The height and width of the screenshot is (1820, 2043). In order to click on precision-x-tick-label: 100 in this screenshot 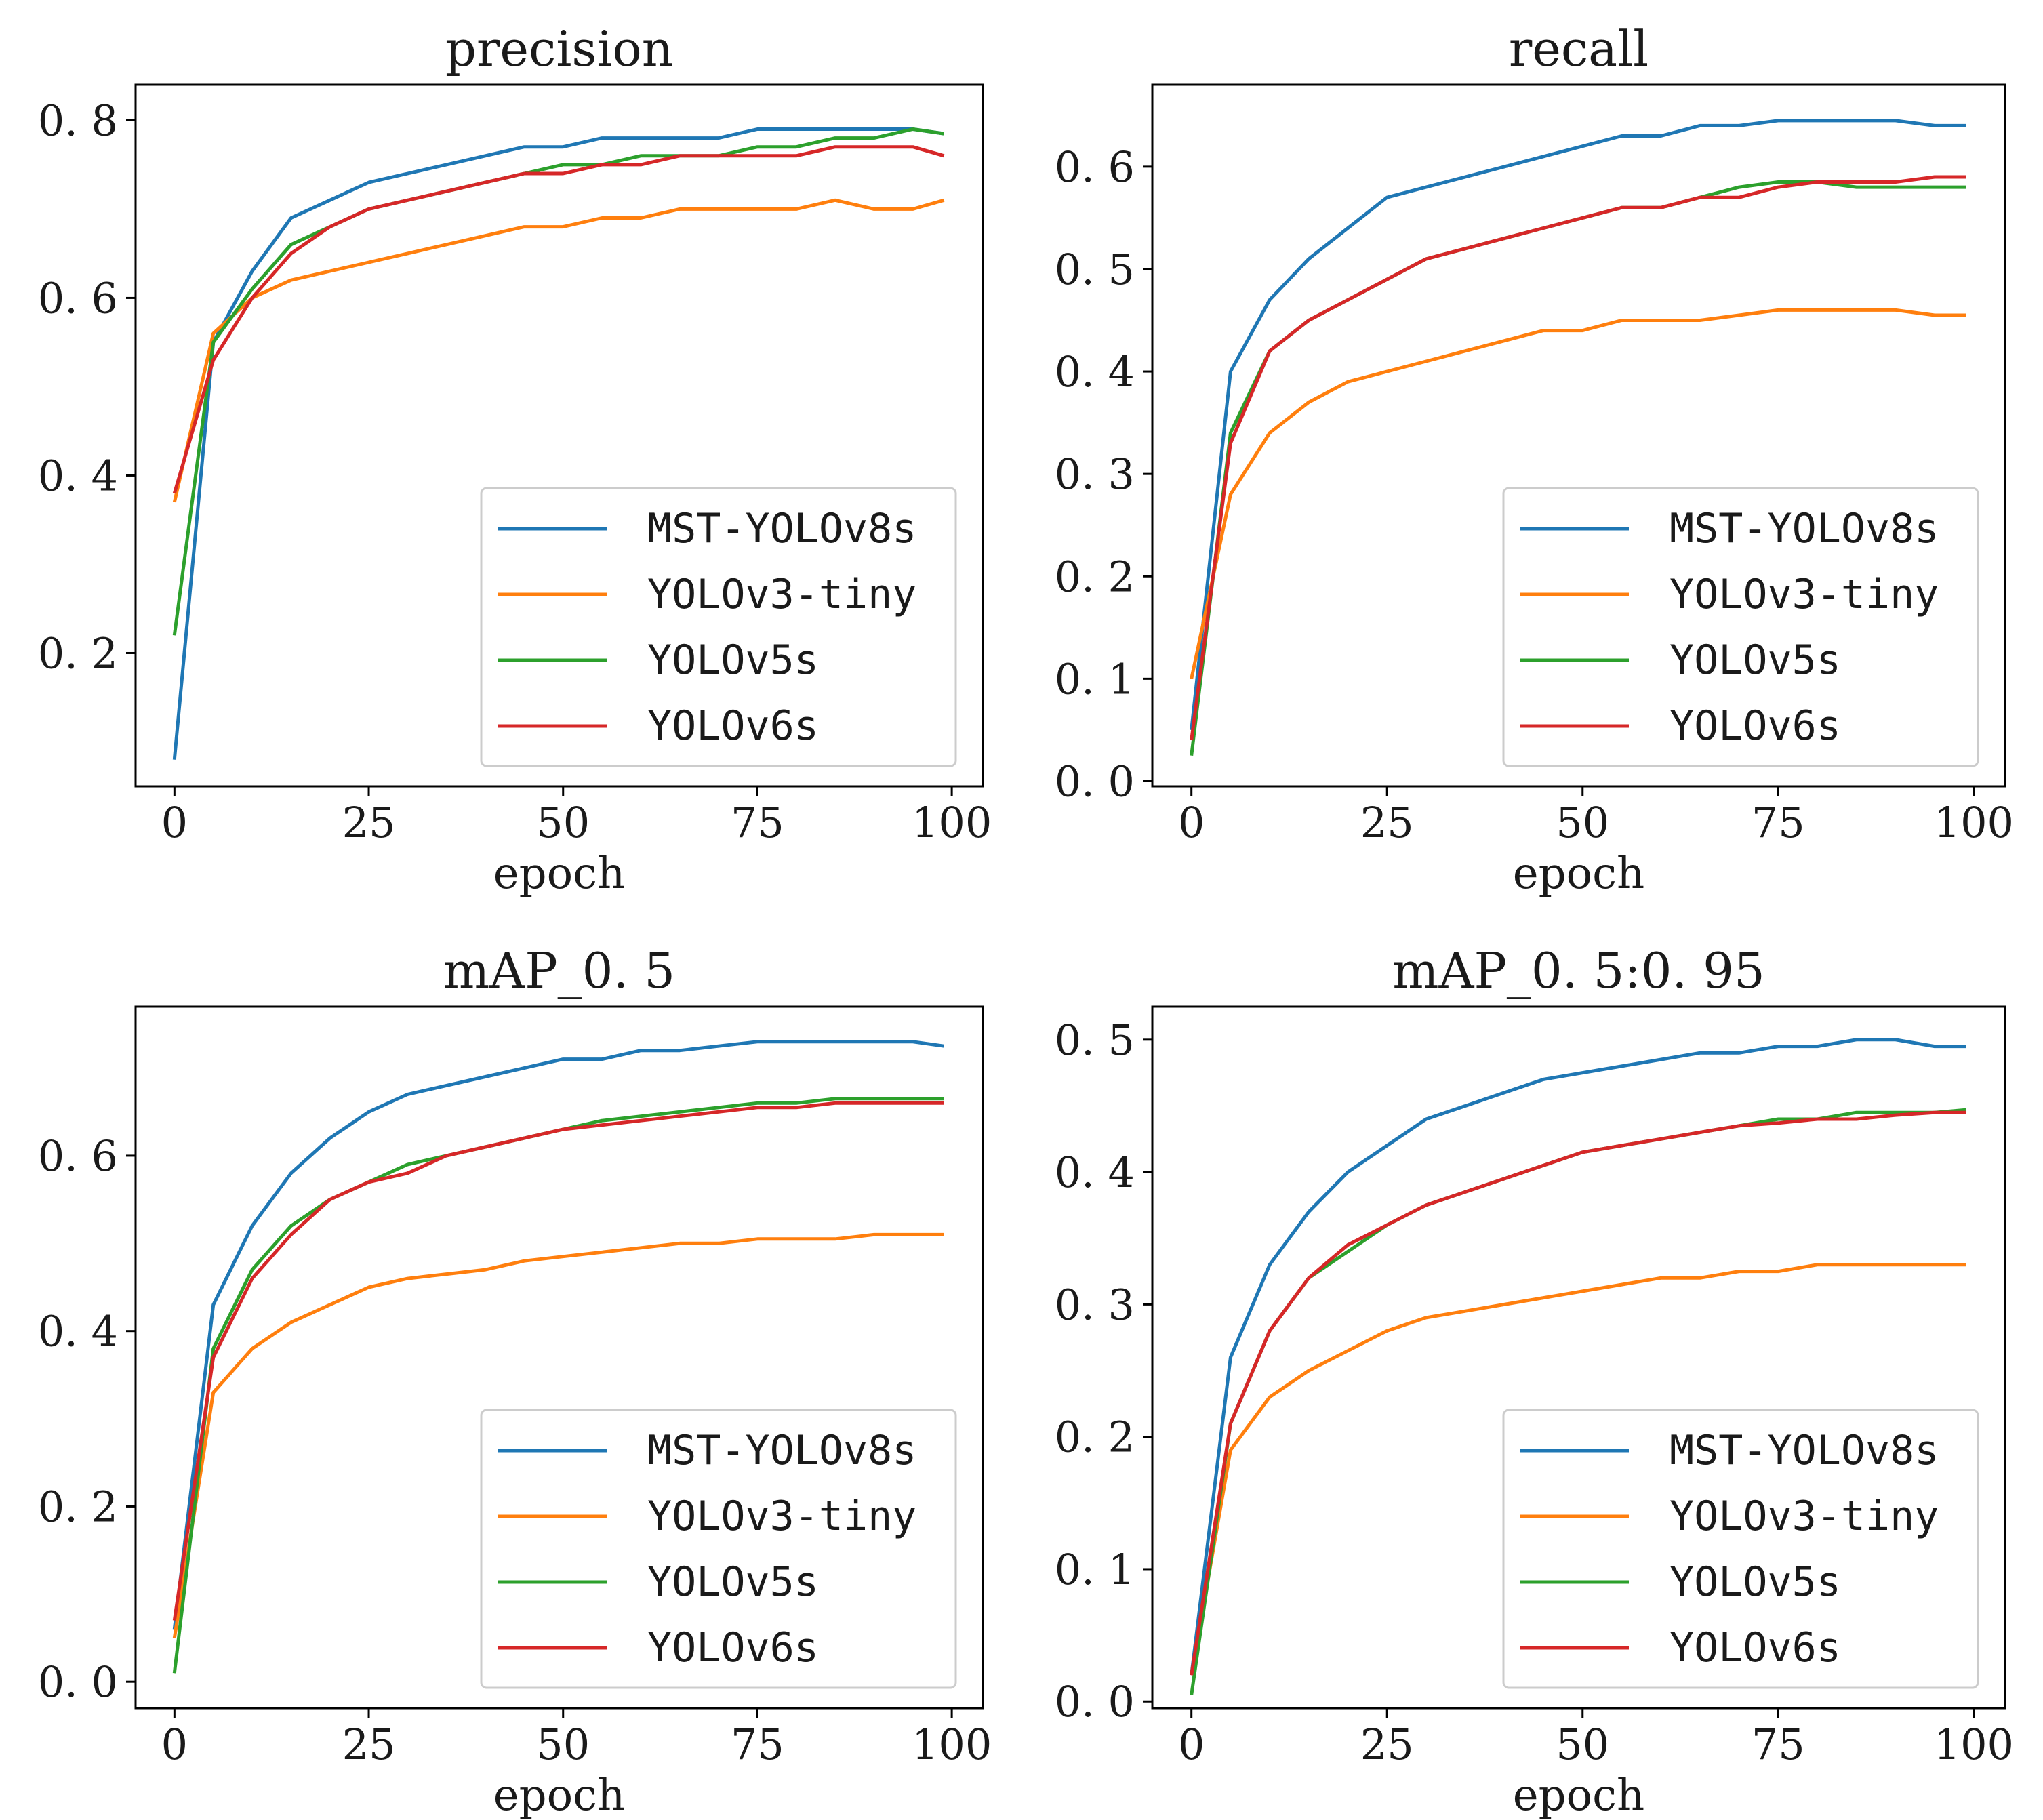, I will do `click(952, 822)`.